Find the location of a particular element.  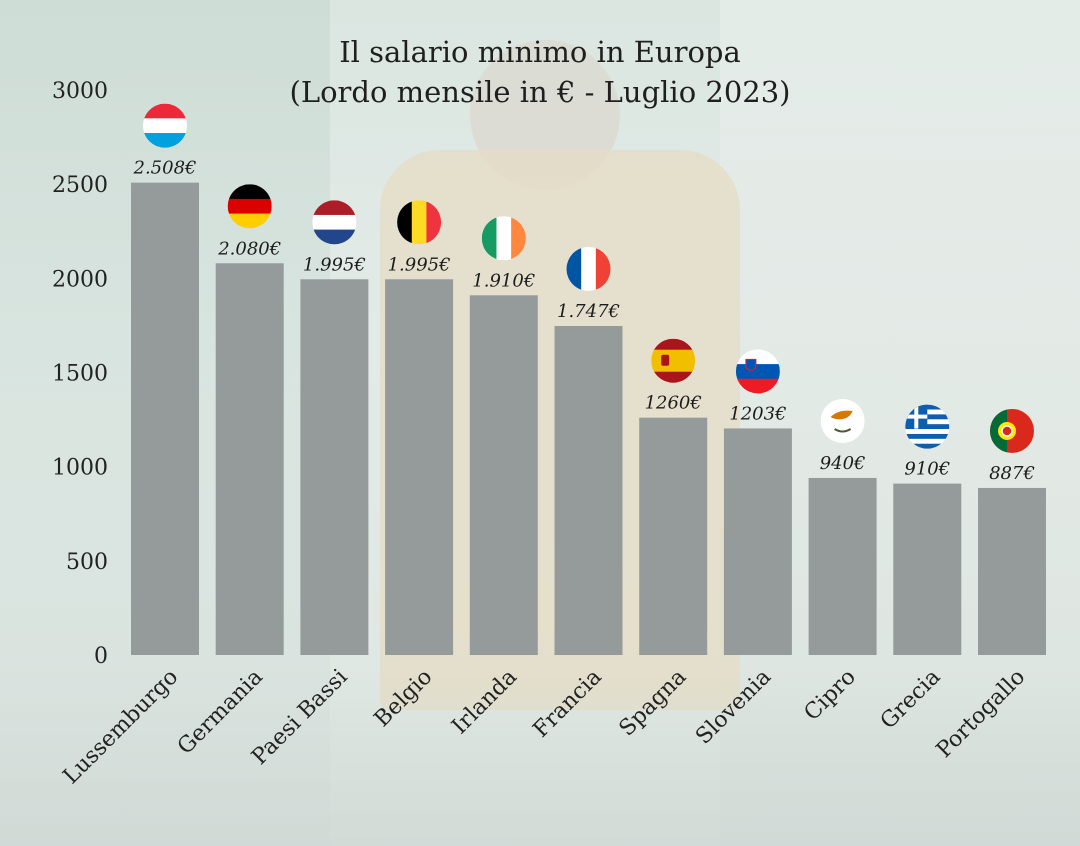

chart-title: Il salario minimo in Europa is located at coordinates (540, 52).